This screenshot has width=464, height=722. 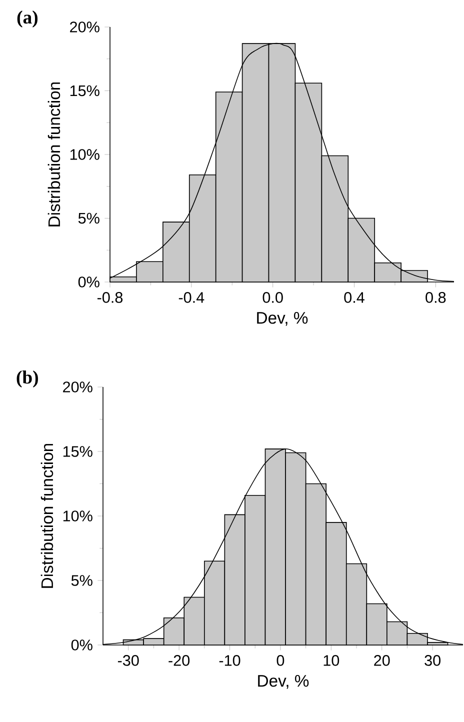 I want to click on x-tick-label: 0.8, so click(x=436, y=297).